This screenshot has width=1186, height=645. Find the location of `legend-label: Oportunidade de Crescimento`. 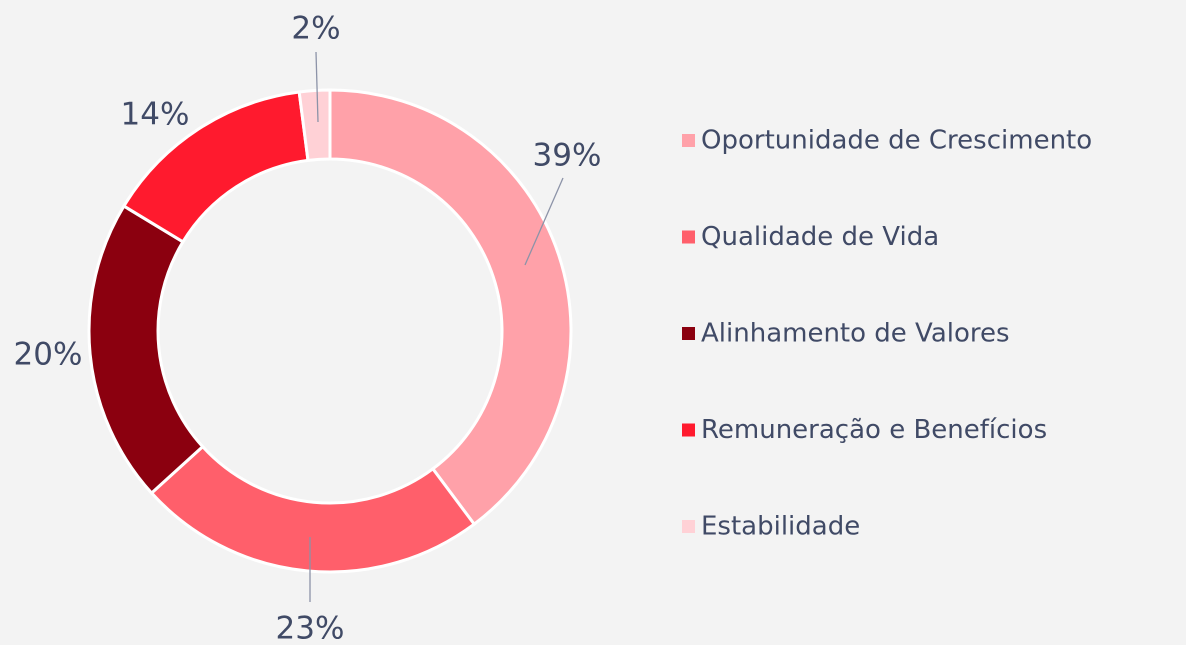

legend-label: Oportunidade de Crescimento is located at coordinates (896, 141).